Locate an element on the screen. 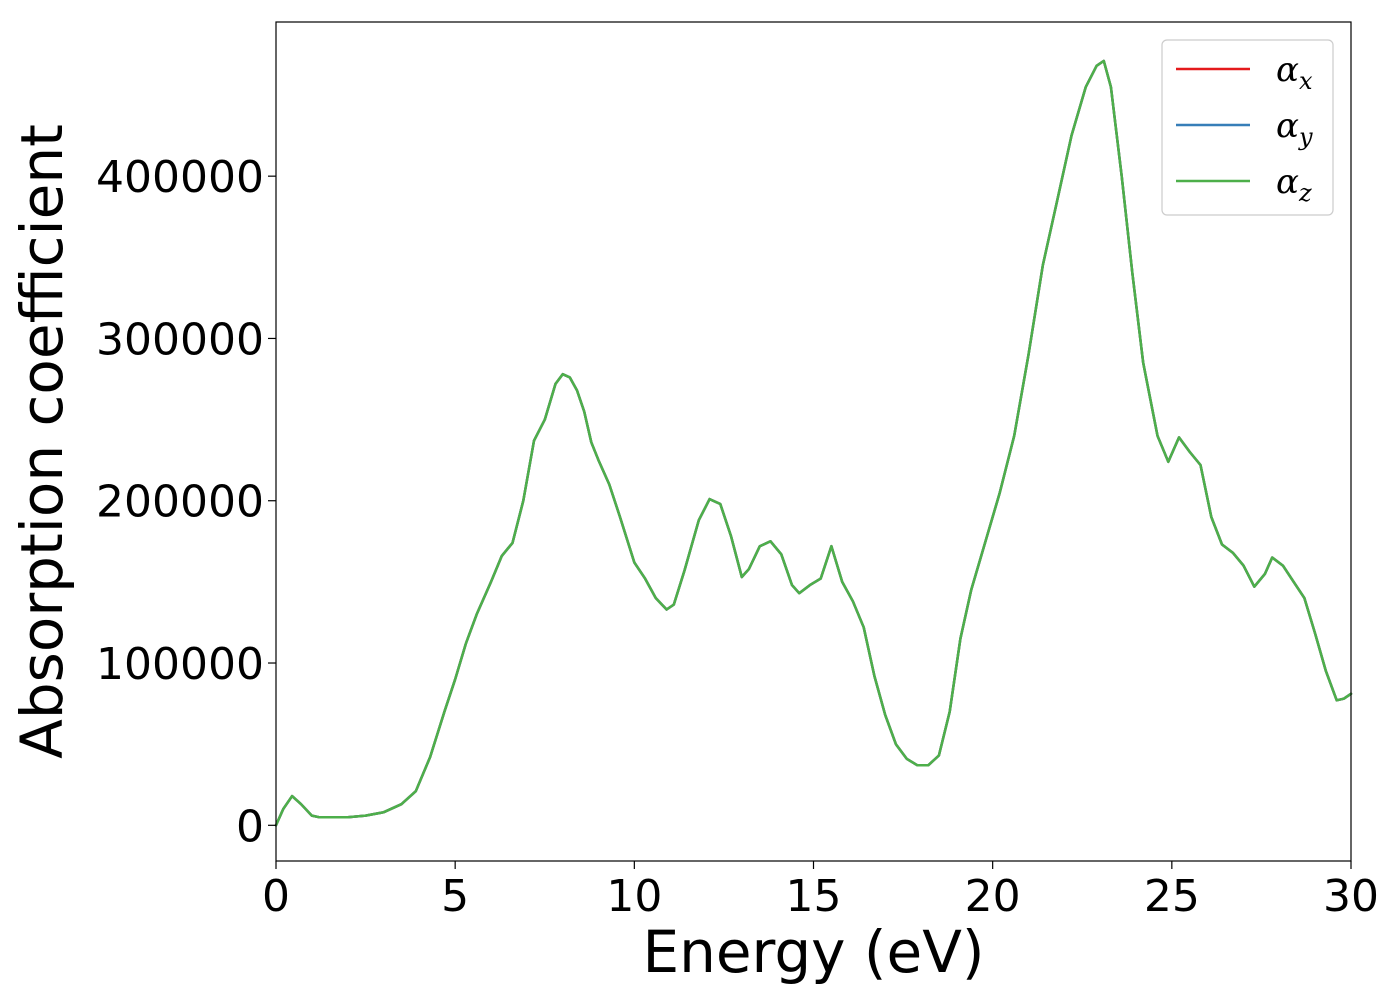  legend-label-z: αz is located at coordinates (1294, 184).